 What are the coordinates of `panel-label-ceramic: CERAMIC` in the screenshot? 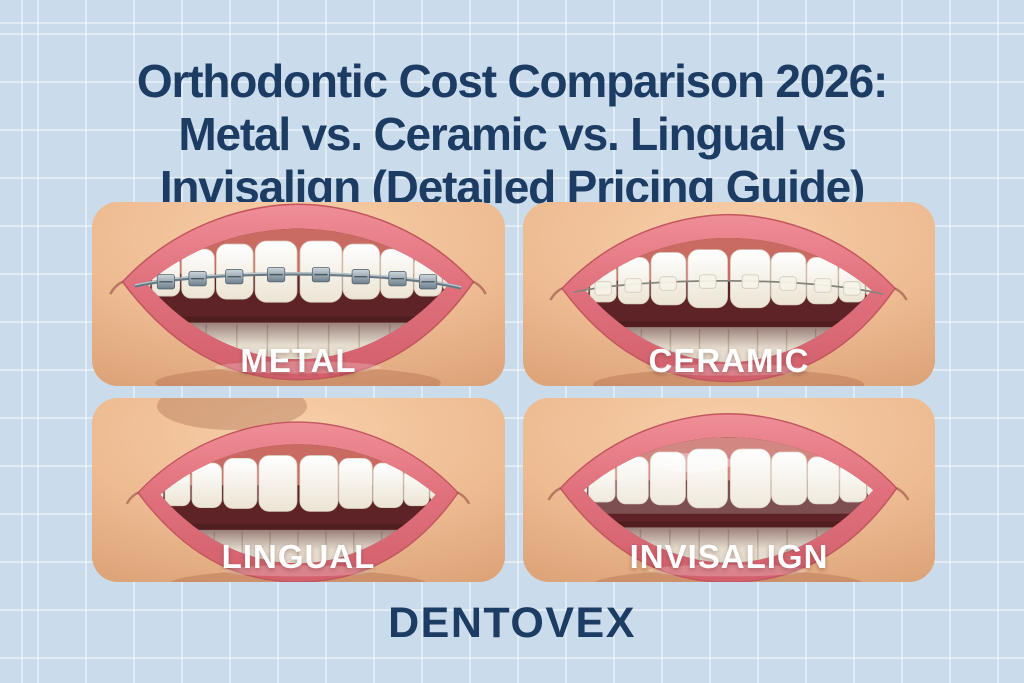 It's located at (729, 360).